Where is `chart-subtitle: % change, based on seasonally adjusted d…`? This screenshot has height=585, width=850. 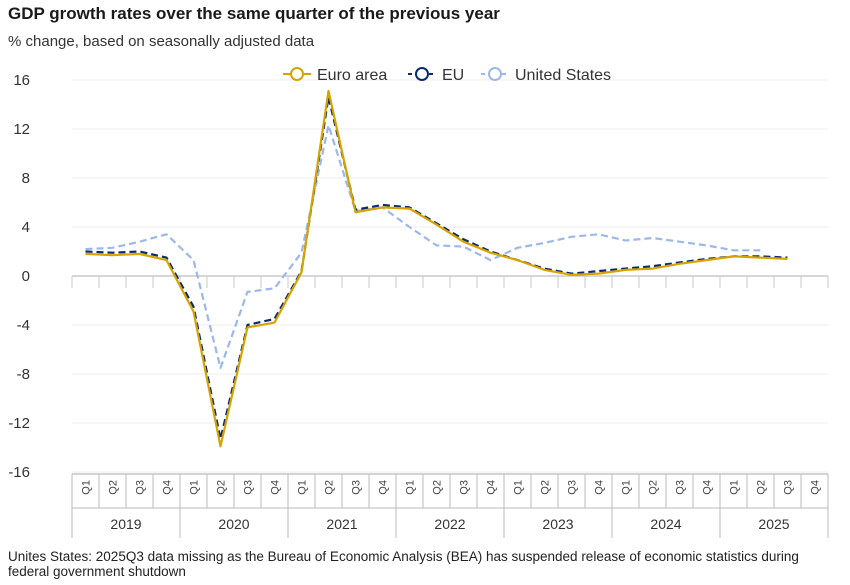 chart-subtitle: % change, based on seasonally adjusted d… is located at coordinates (161, 41).